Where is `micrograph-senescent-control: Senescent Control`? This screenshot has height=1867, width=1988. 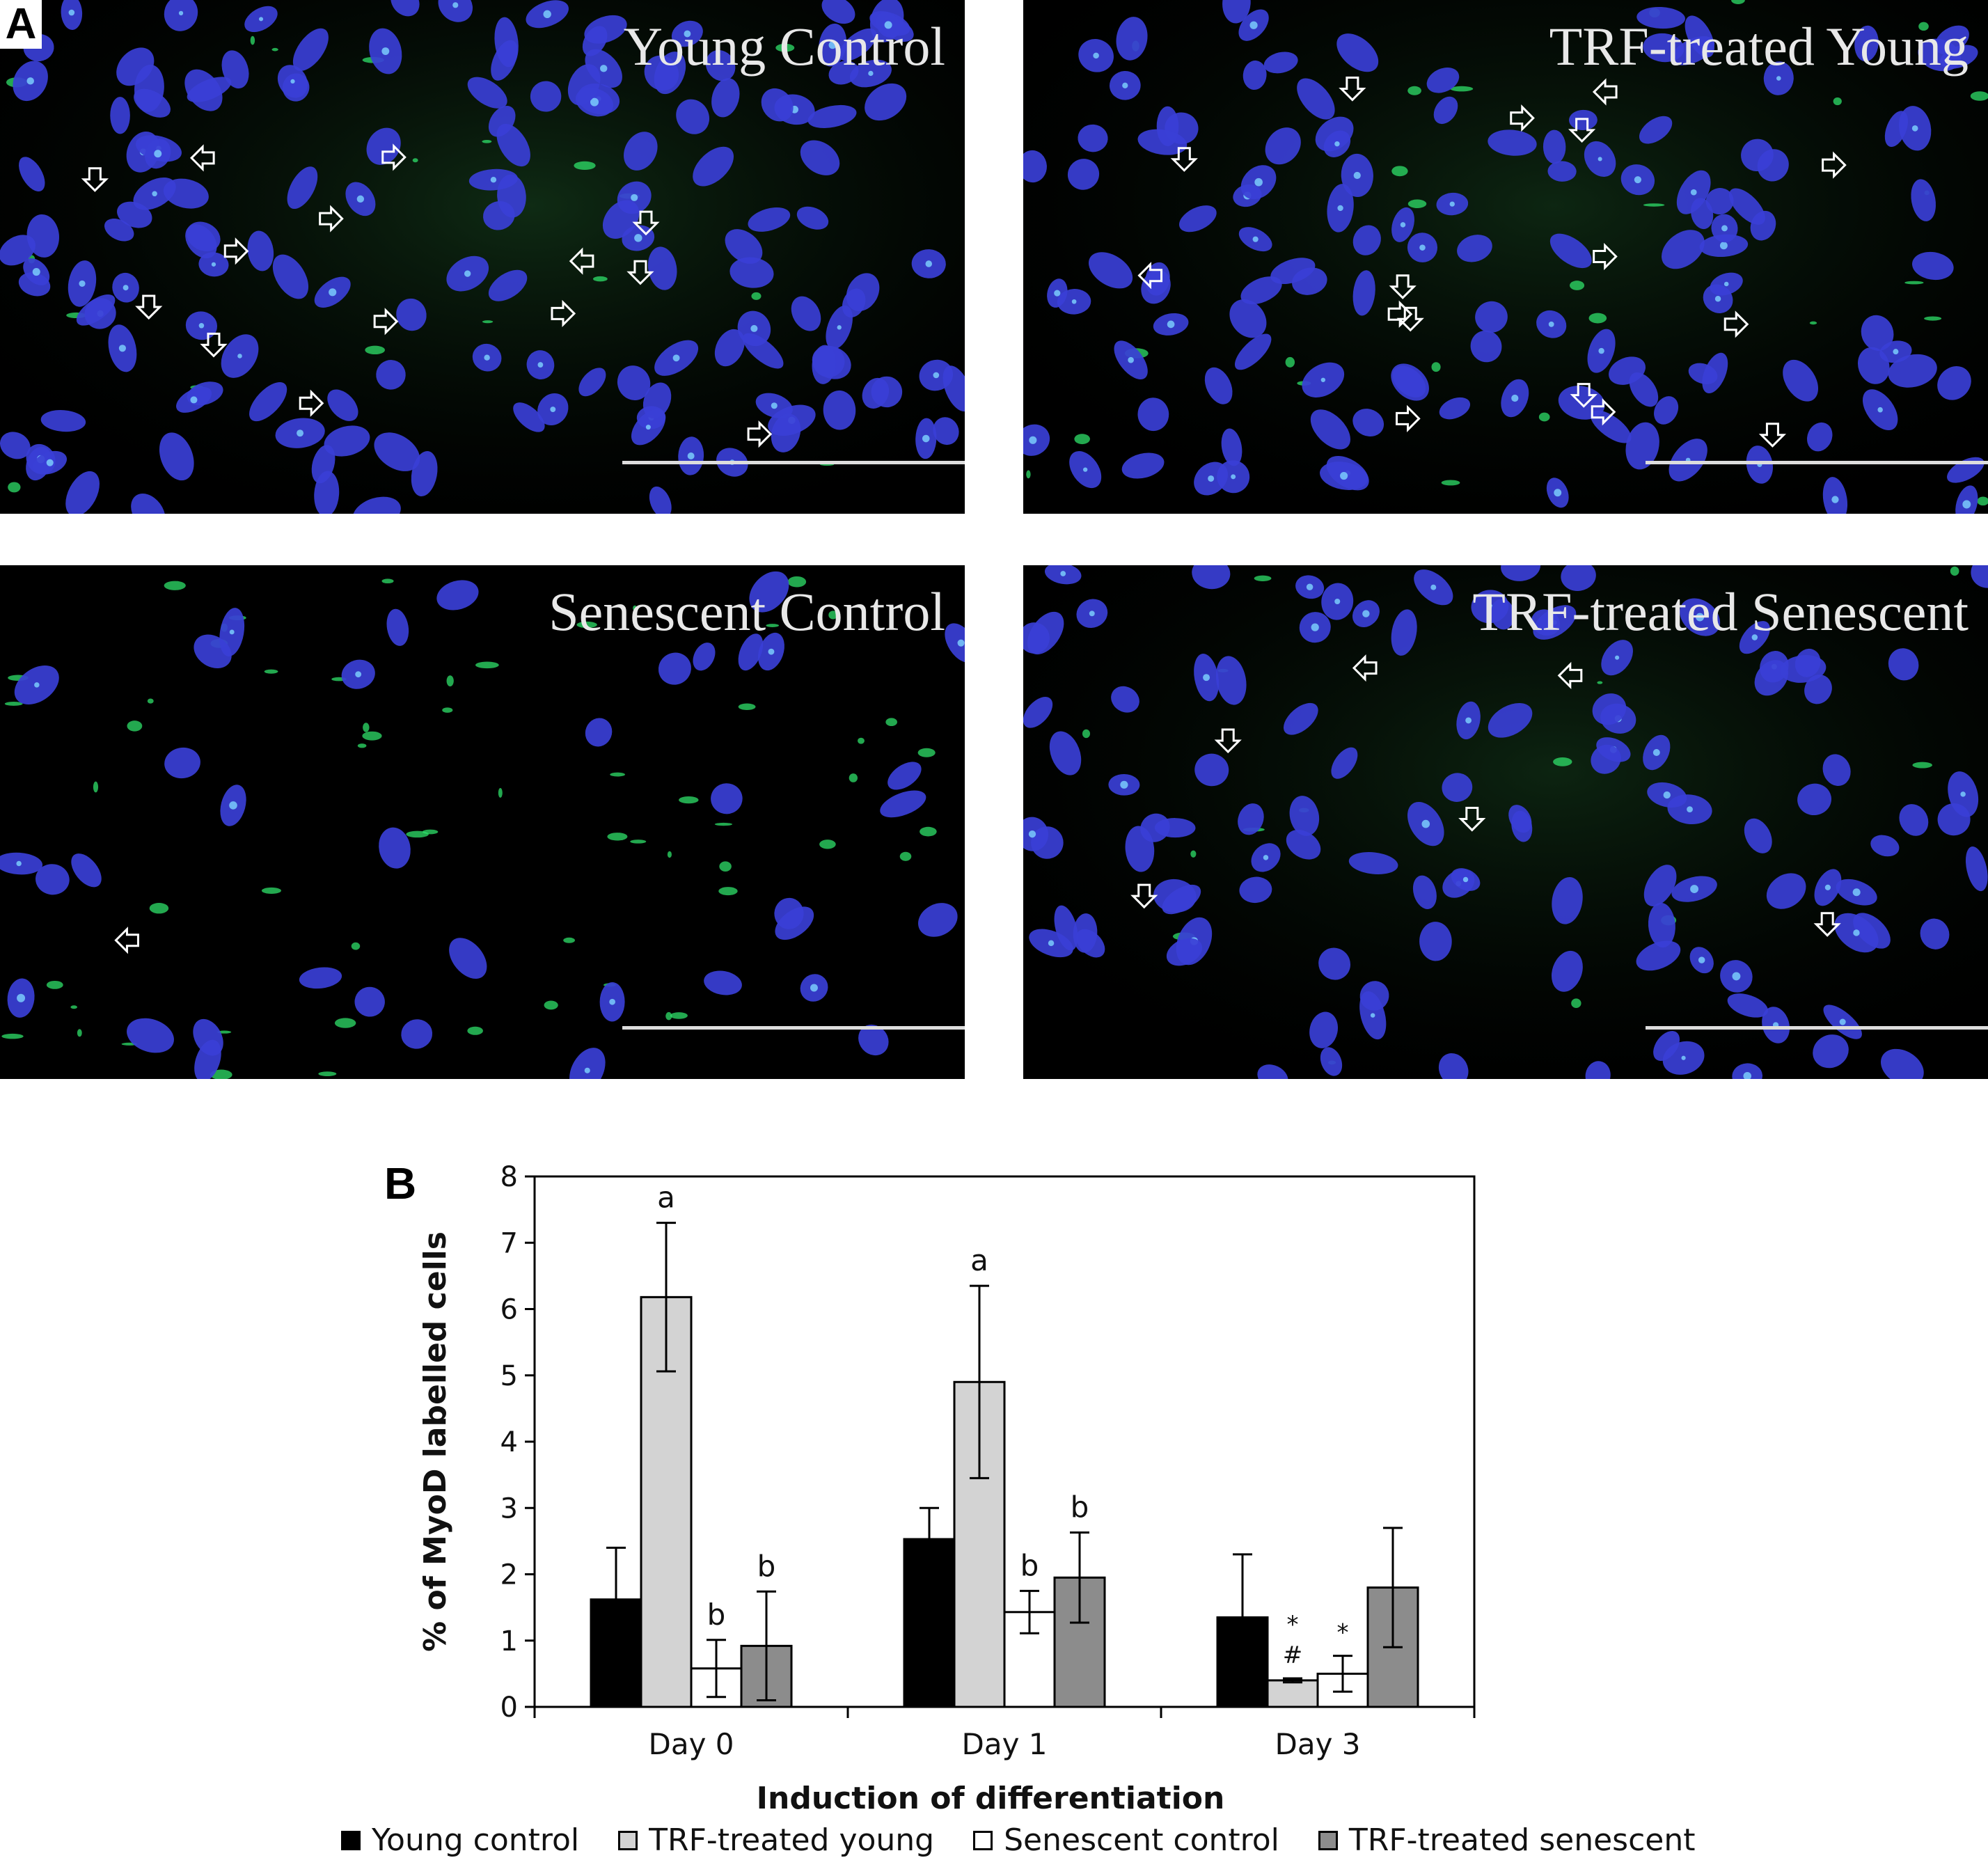 micrograph-senescent-control: Senescent Control is located at coordinates (483, 822).